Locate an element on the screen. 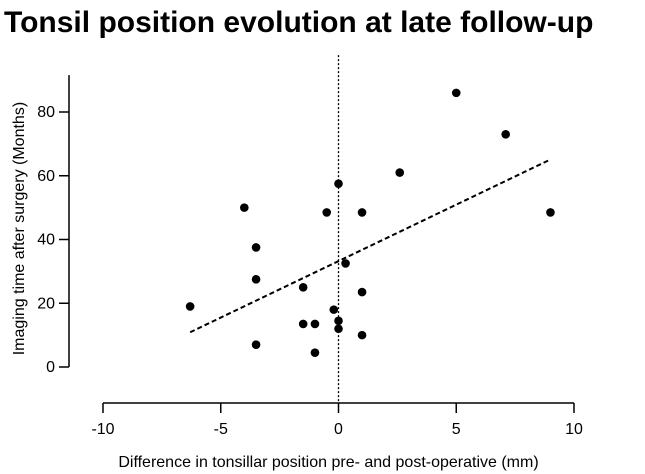 Image resolution: width=645 pixels, height=474 pixels. x-tick-label: -10 is located at coordinates (102, 429).